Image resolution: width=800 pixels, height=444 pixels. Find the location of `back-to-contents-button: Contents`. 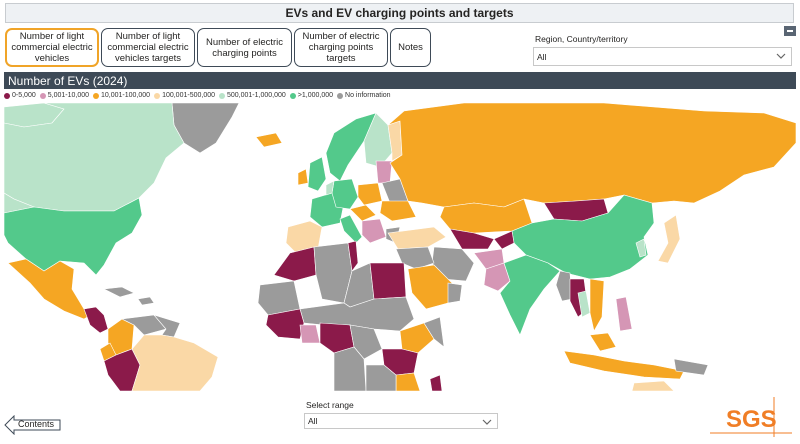

back-to-contents-button: Contents is located at coordinates (33, 425).